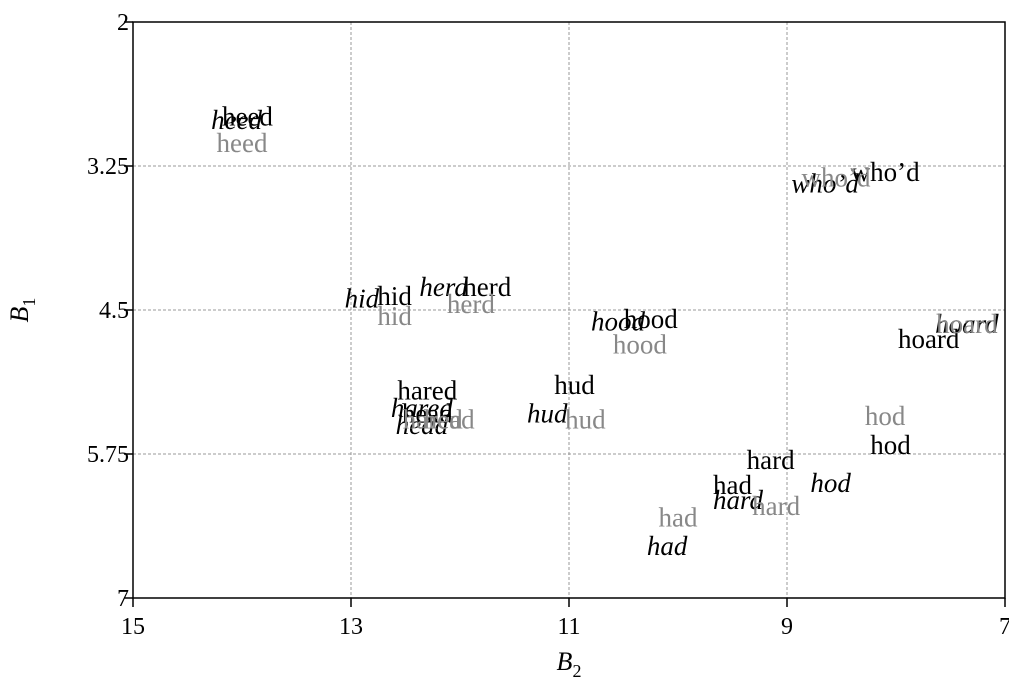 This screenshot has height=684, width=1009. What do you see at coordinates (568, 627) in the screenshot?
I see `x-tick-label: 11` at bounding box center [568, 627].